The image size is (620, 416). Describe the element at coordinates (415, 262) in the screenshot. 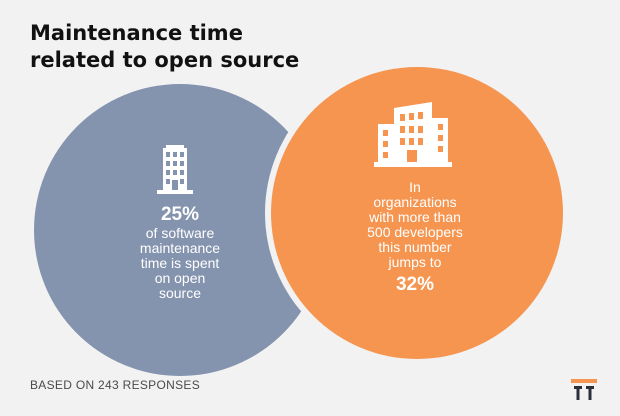

I see `right-desc-line-6: jumps to` at that location.